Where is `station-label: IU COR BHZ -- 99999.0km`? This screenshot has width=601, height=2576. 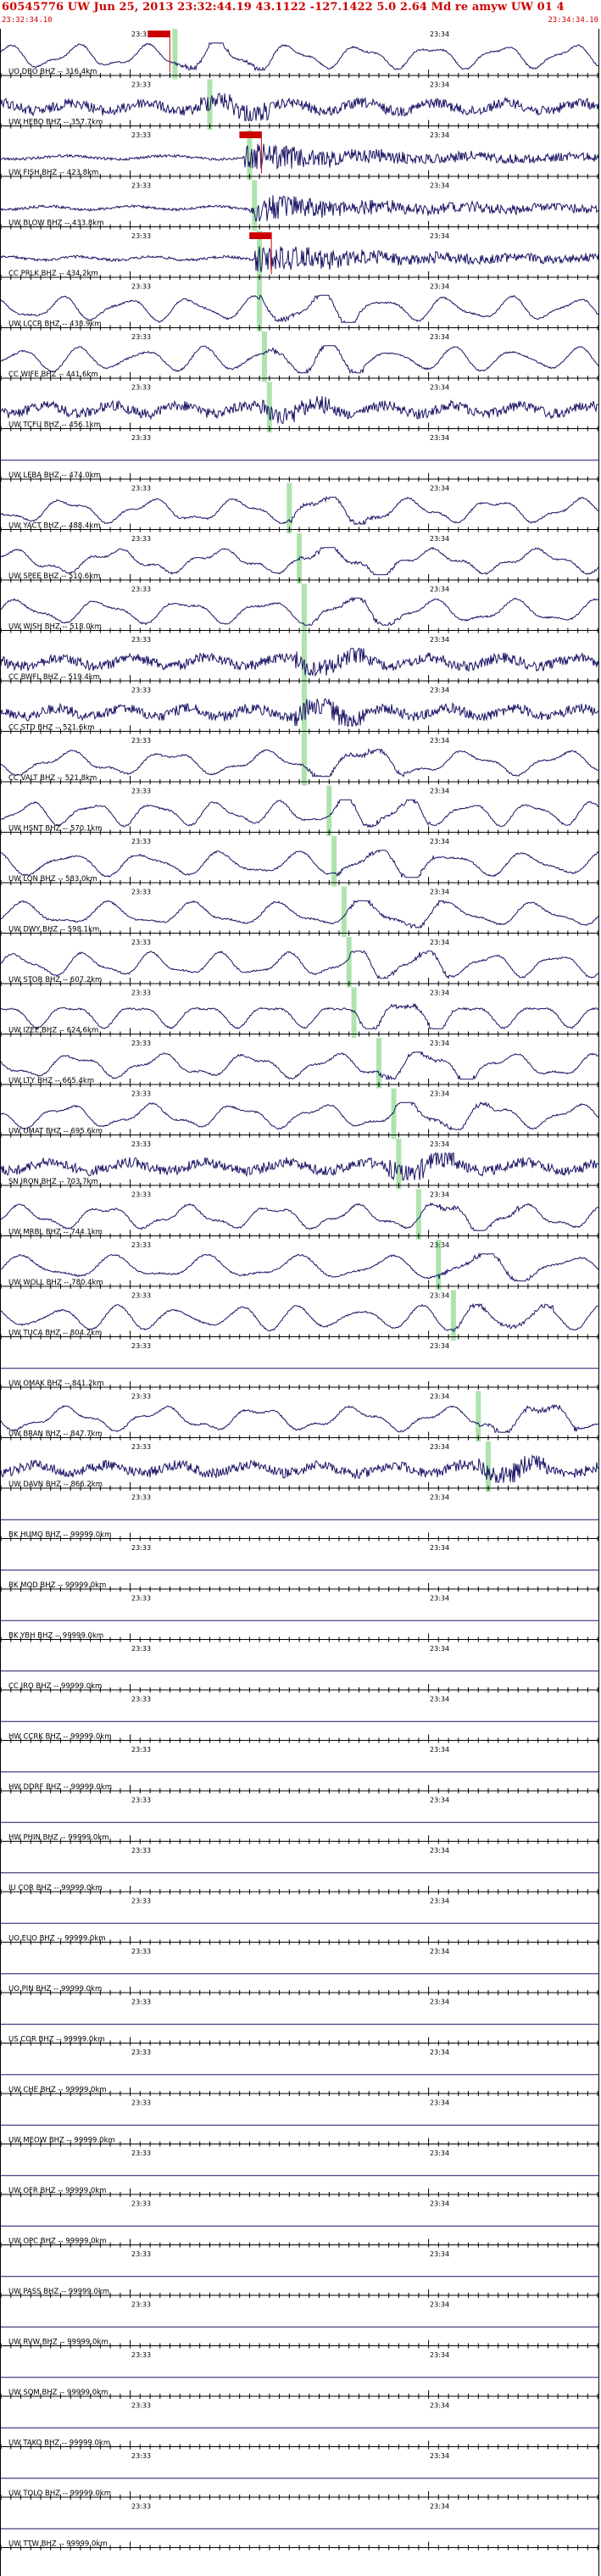 station-label: IU COR BHZ -- 99999.0km is located at coordinates (55, 1888).